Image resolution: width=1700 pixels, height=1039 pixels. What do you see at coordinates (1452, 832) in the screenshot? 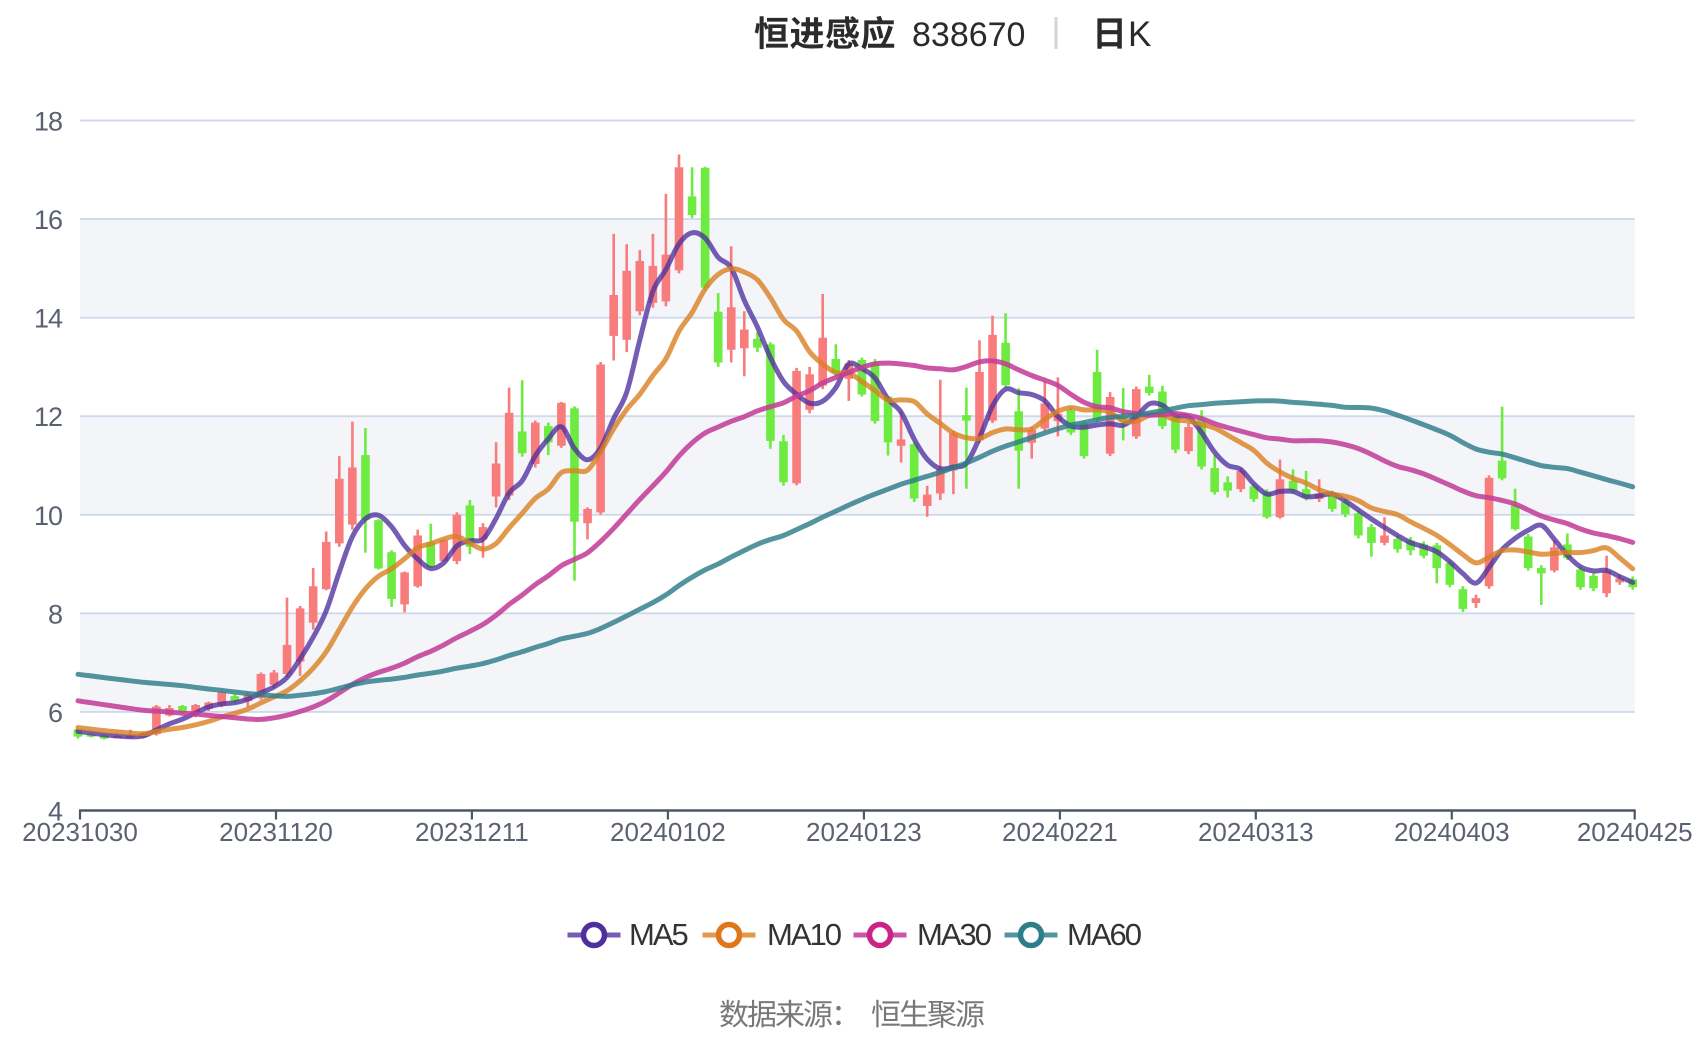
I see `svg-text: 20240403` at bounding box center [1452, 832].